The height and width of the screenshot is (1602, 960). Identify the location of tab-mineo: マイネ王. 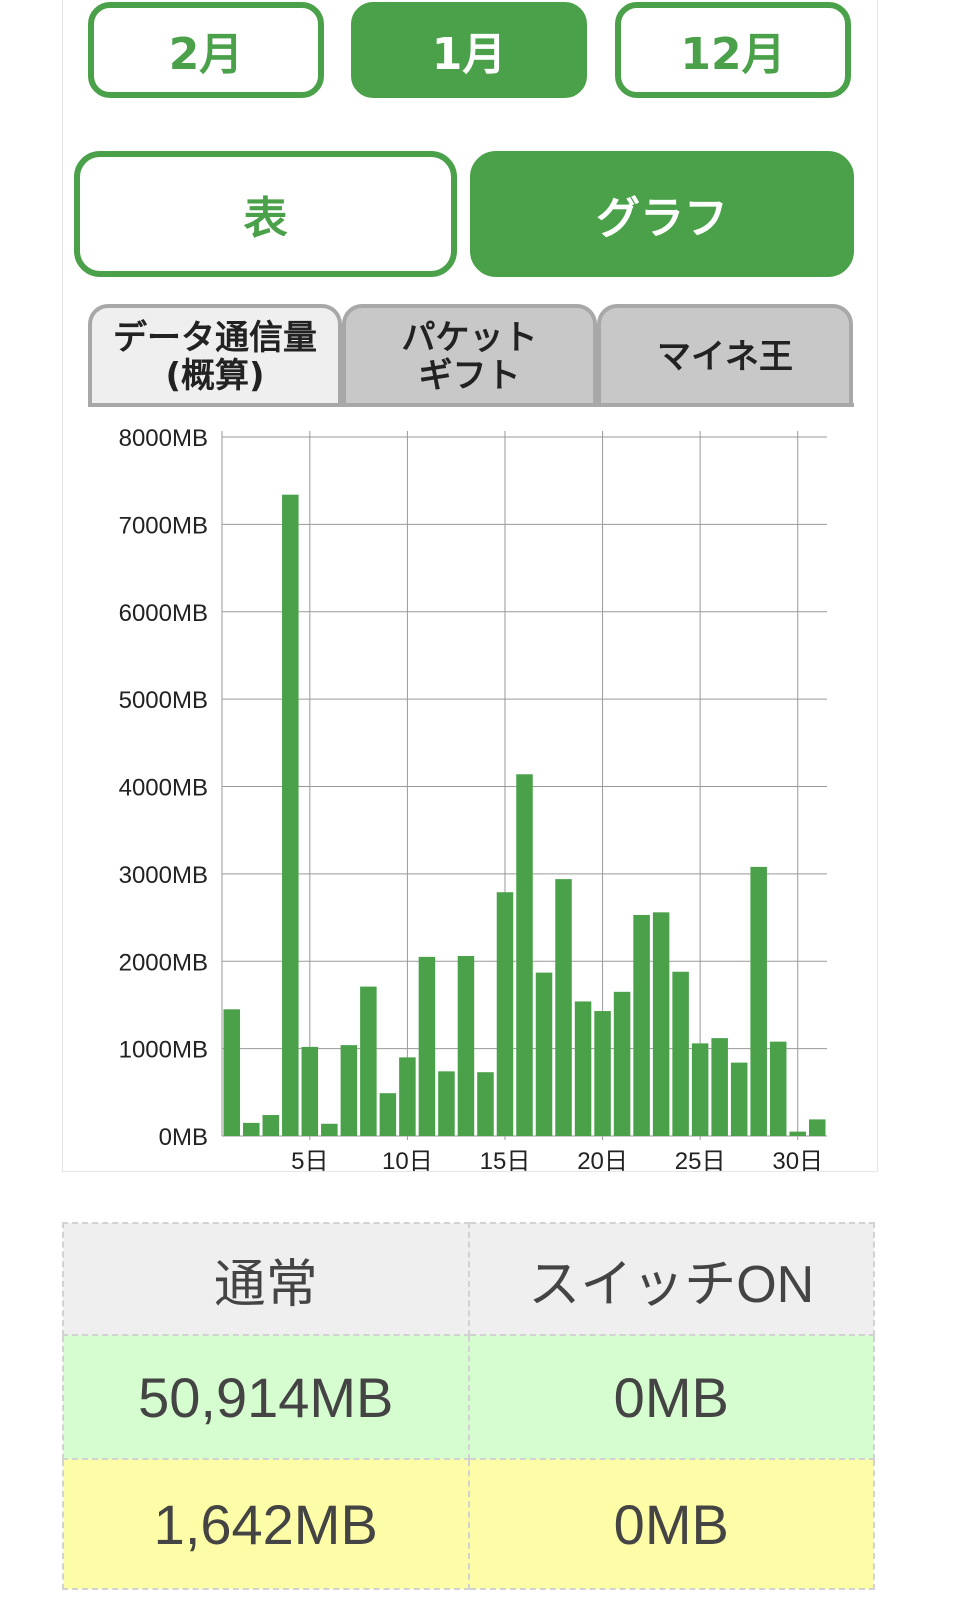
(725, 355).